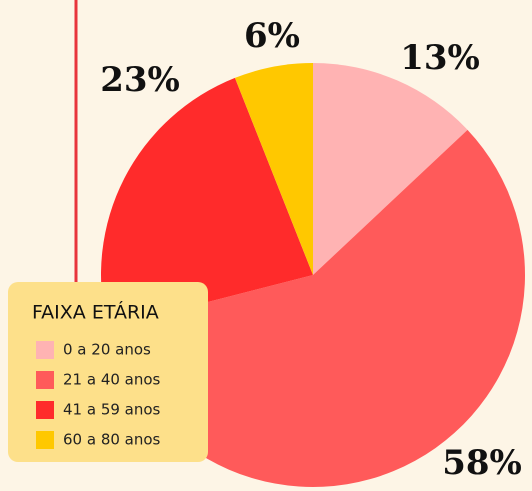 This screenshot has width=532, height=491. Describe the element at coordinates (140, 80) in the screenshot. I see `value-label: 23%` at that location.